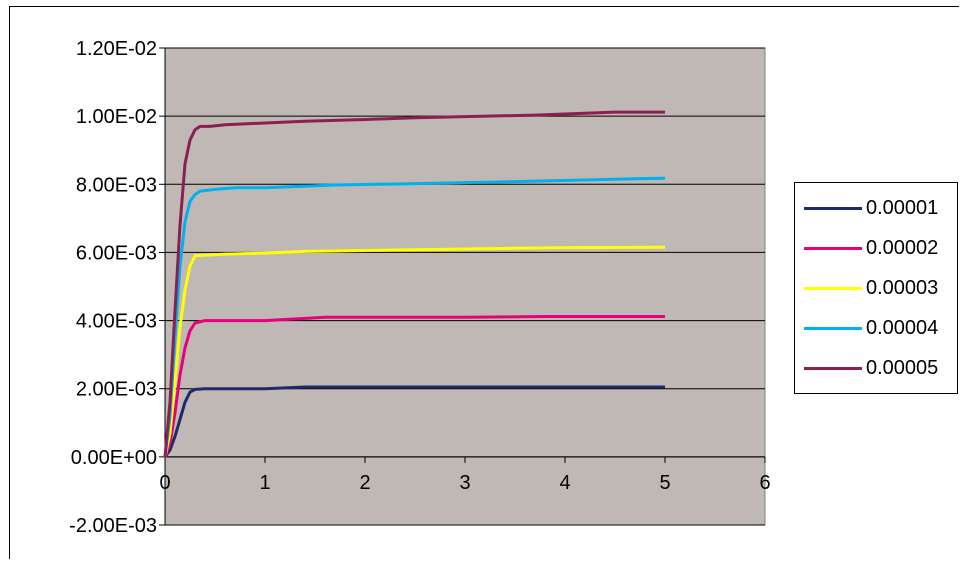 Image resolution: width=961 pixels, height=561 pixels. I want to click on legend: 0.00001 0.00002 0.00003 0.00004 0.00005, so click(876, 288).